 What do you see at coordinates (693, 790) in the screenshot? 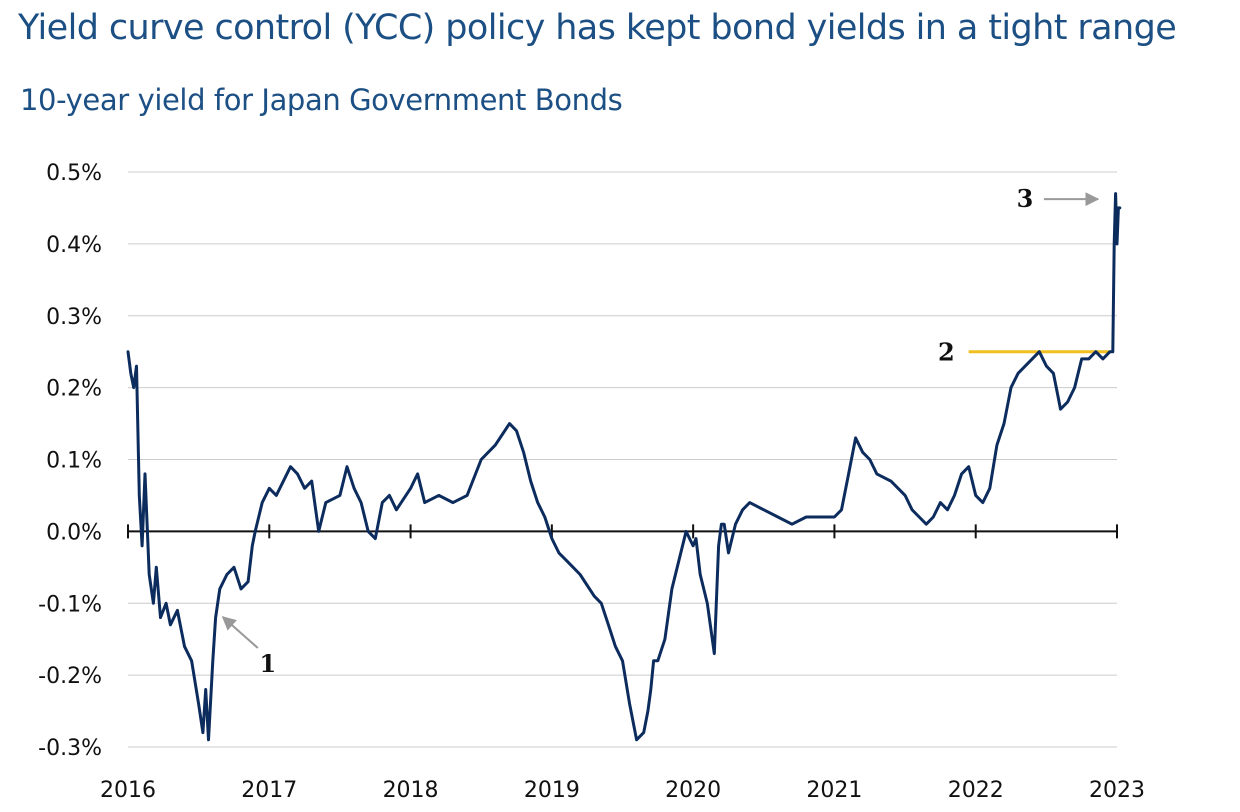
I see `x-tick-label: 2020` at bounding box center [693, 790].